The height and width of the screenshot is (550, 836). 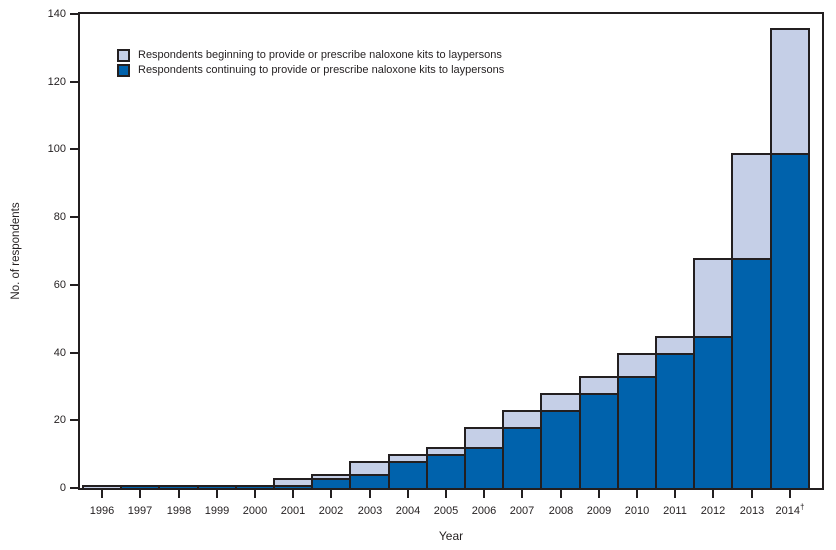 What do you see at coordinates (484, 494) in the screenshot?
I see `x-tick-2006` at bounding box center [484, 494].